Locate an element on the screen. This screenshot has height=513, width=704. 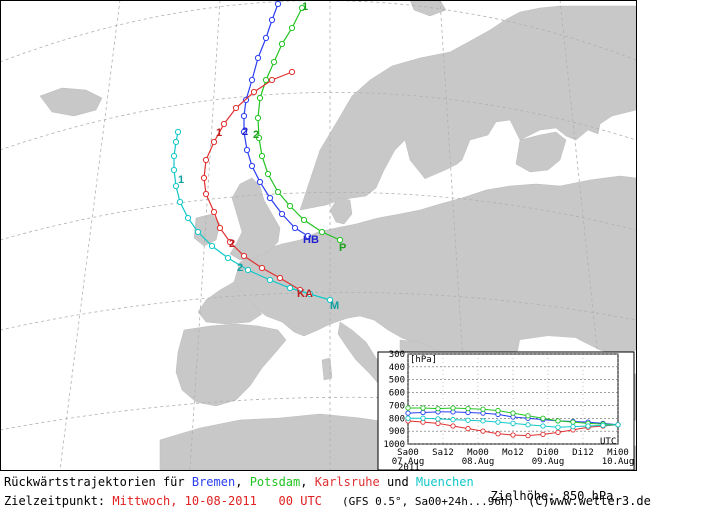
x-tick-date: 10.Aug is located at coordinates (618, 462).